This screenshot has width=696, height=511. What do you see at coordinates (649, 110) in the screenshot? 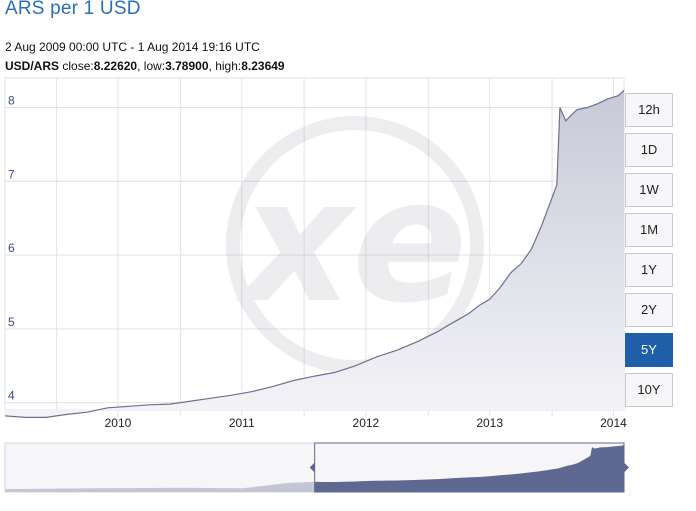
I see `range-button-12h: 12h` at bounding box center [649, 110].